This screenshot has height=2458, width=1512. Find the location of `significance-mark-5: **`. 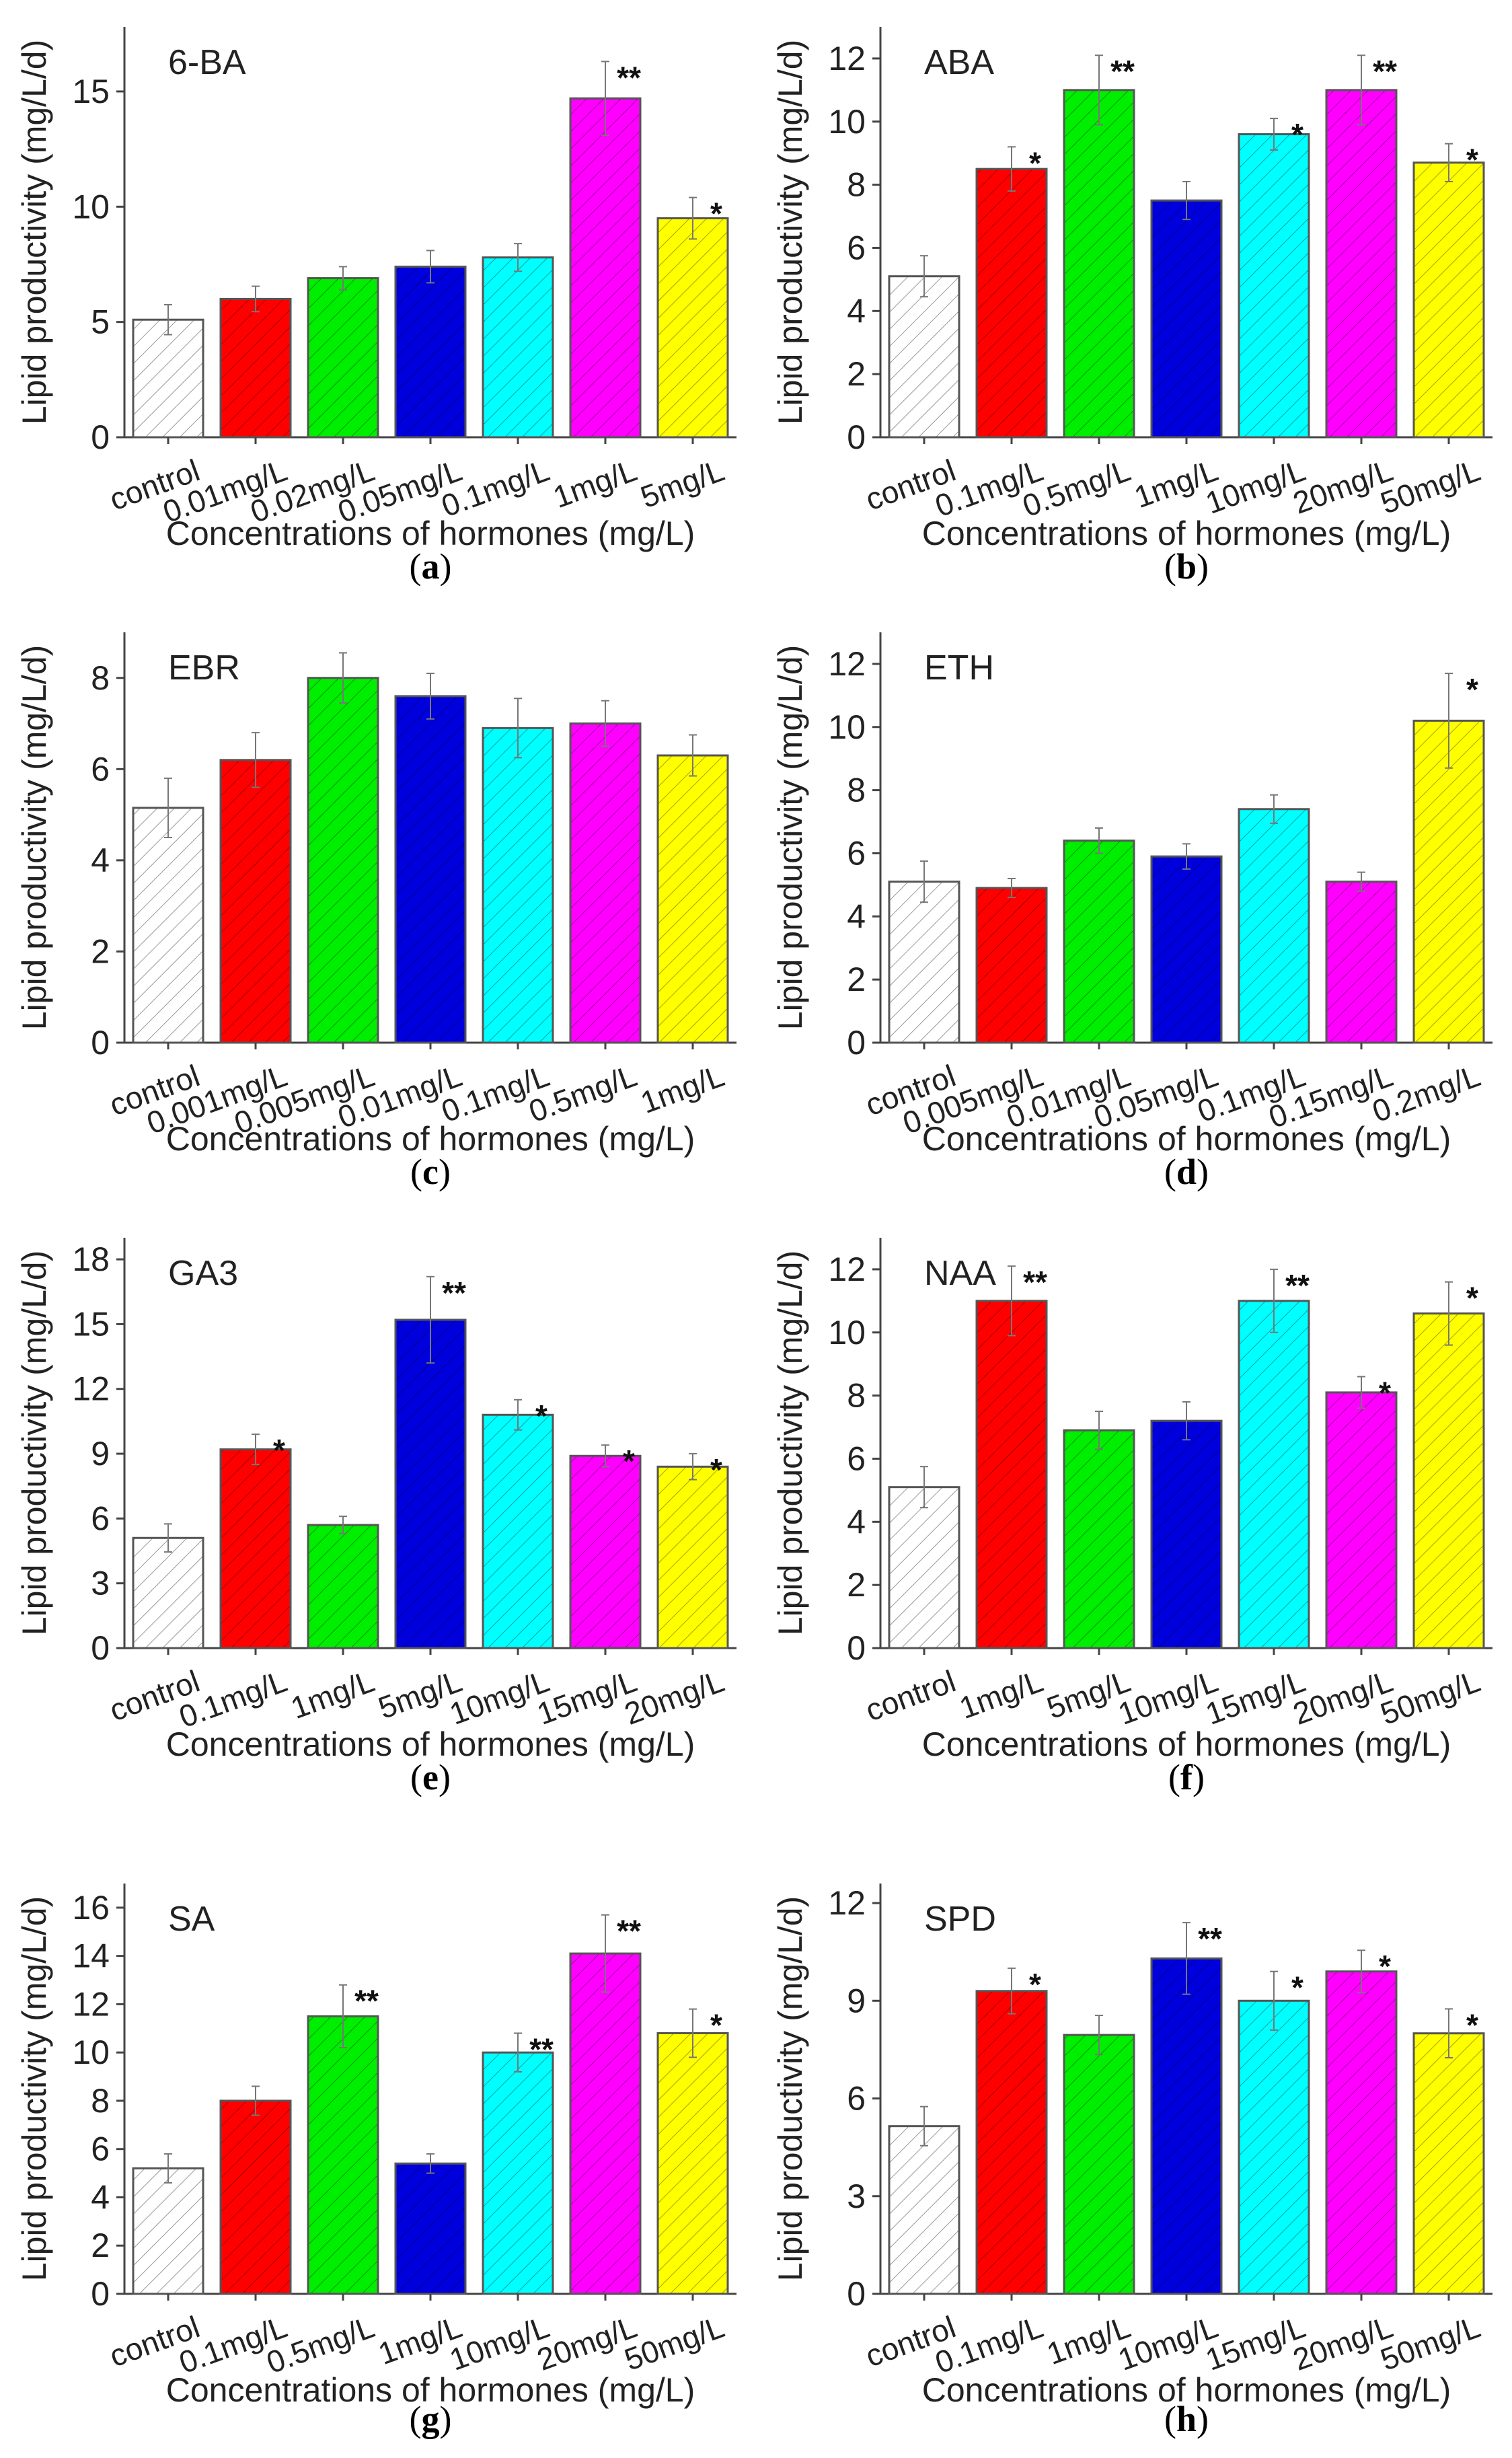

significance-mark-5: ** is located at coordinates (1385, 71).